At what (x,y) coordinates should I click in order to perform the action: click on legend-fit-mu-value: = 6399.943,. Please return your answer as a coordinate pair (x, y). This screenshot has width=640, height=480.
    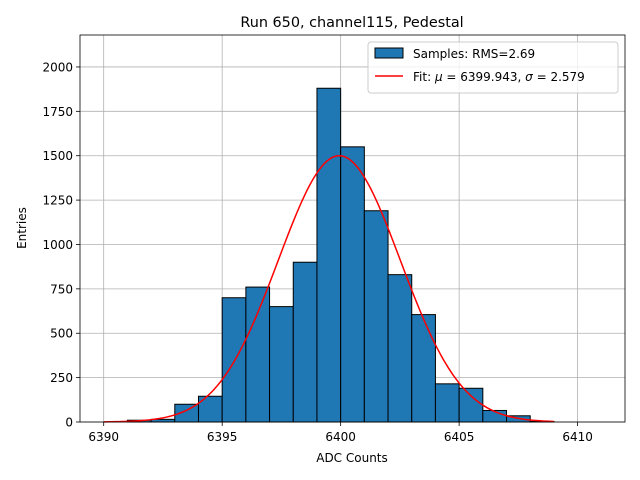
    Looking at the image, I should click on (484, 77).